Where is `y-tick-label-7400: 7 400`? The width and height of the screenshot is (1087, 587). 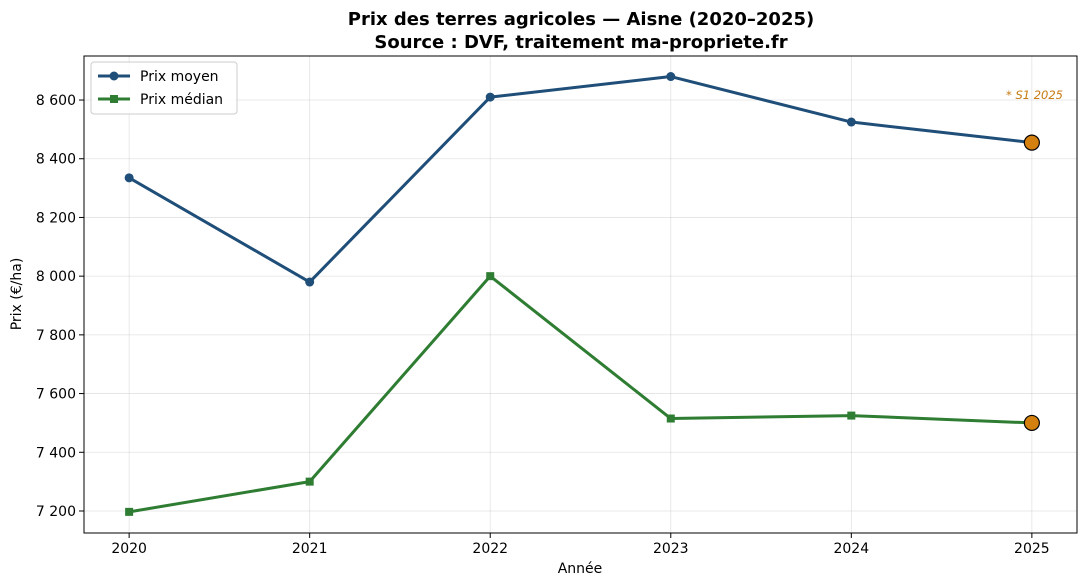 y-tick-label-7400: 7 400 is located at coordinates (56, 453).